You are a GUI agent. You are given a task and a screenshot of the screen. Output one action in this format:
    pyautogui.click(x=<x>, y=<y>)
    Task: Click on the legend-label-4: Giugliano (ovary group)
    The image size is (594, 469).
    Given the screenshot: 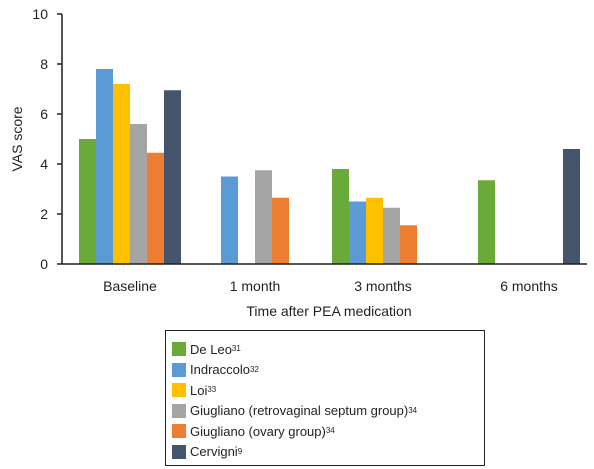 What is the action you would take?
    pyautogui.click(x=258, y=431)
    